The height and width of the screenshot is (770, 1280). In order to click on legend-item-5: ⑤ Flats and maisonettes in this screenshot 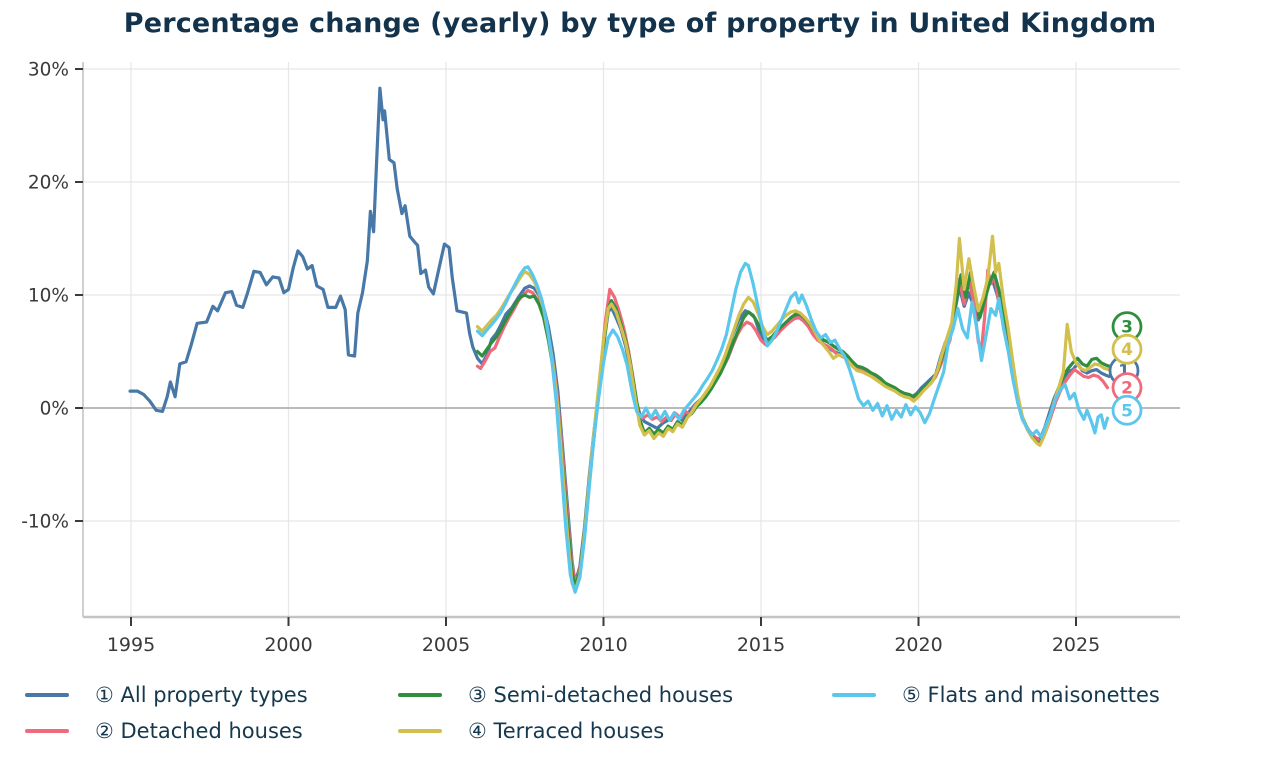, I will do `click(996, 695)`.